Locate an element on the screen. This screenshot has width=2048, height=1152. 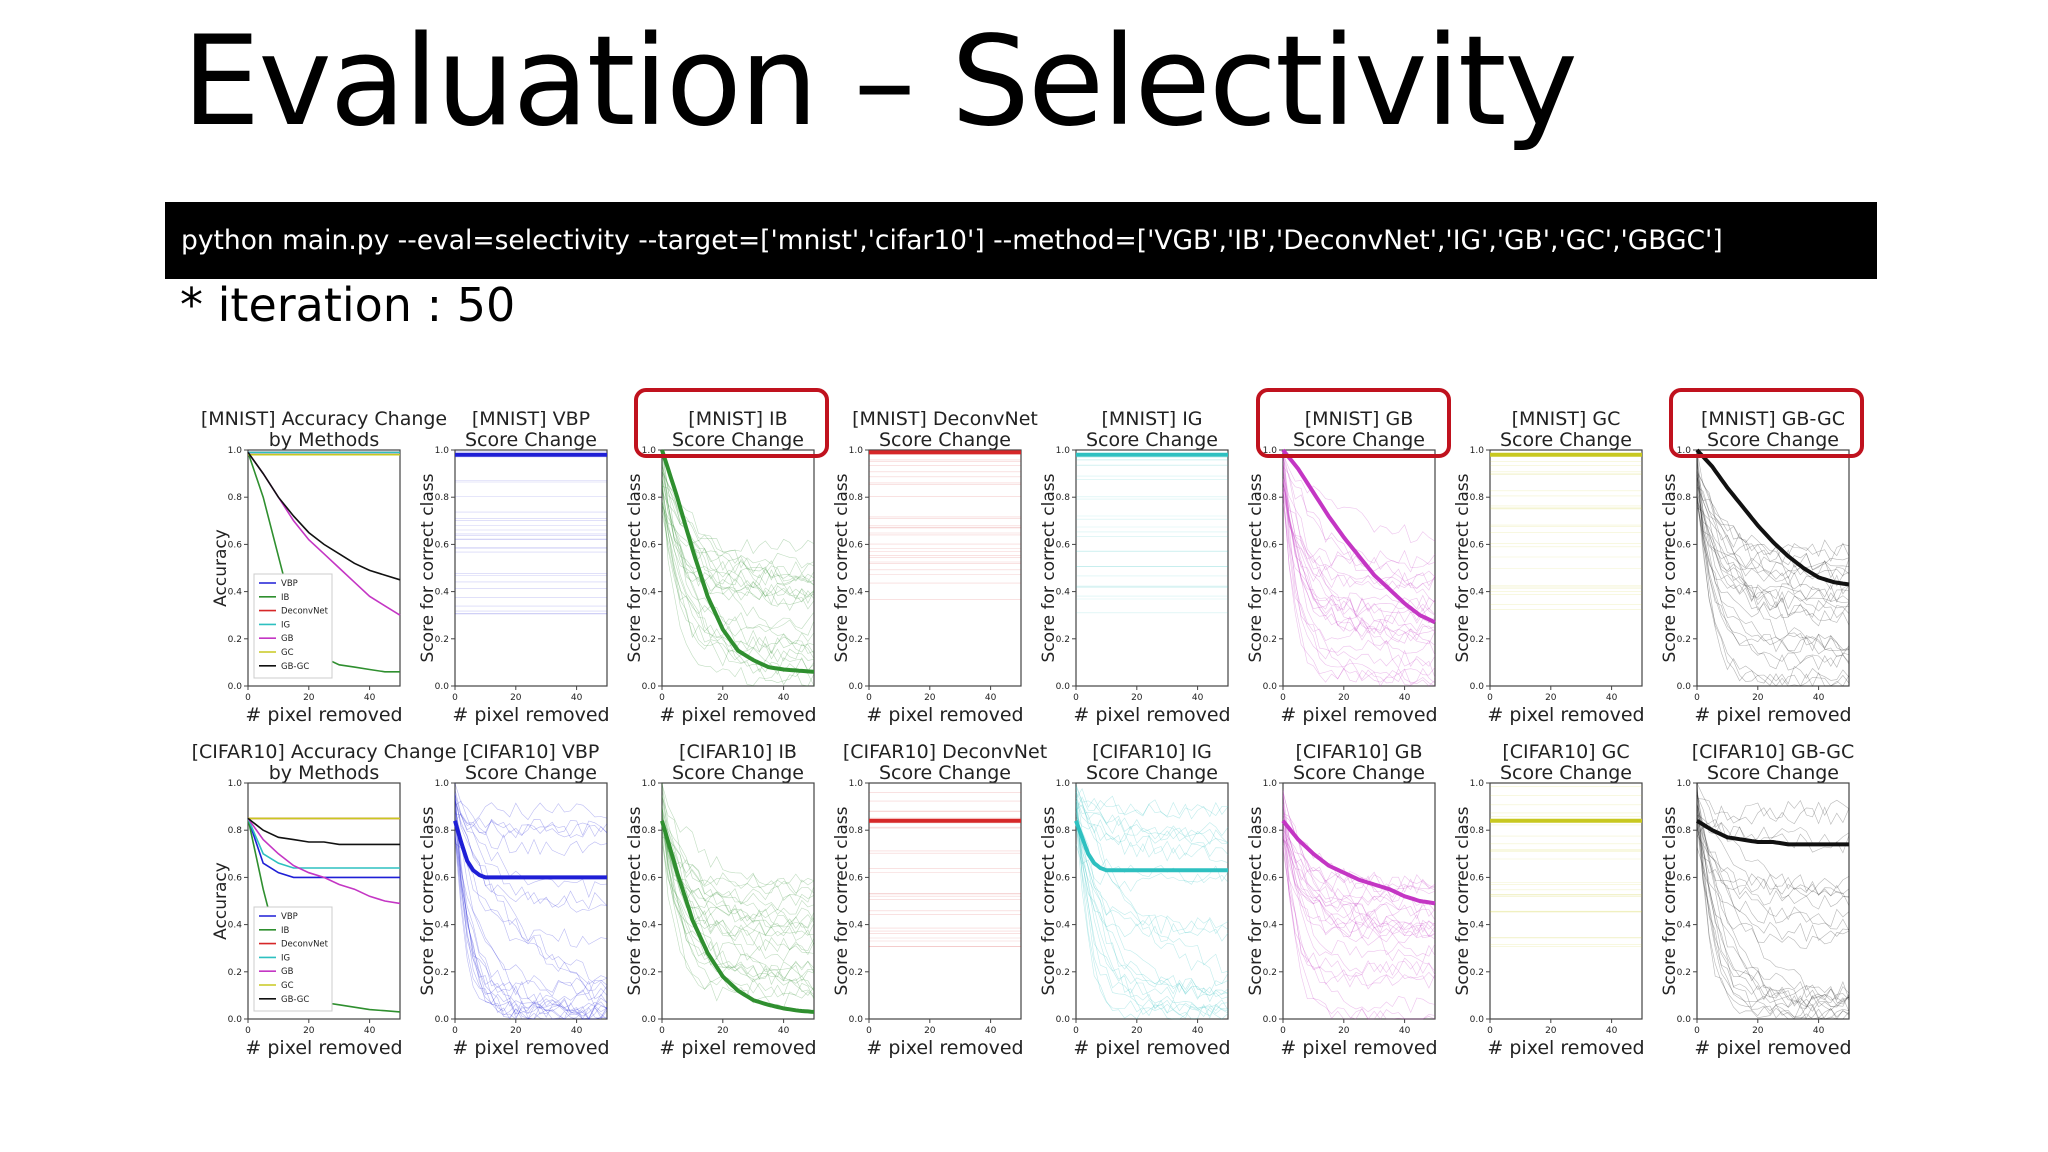
legend-label: IB is located at coordinates (285, 931).